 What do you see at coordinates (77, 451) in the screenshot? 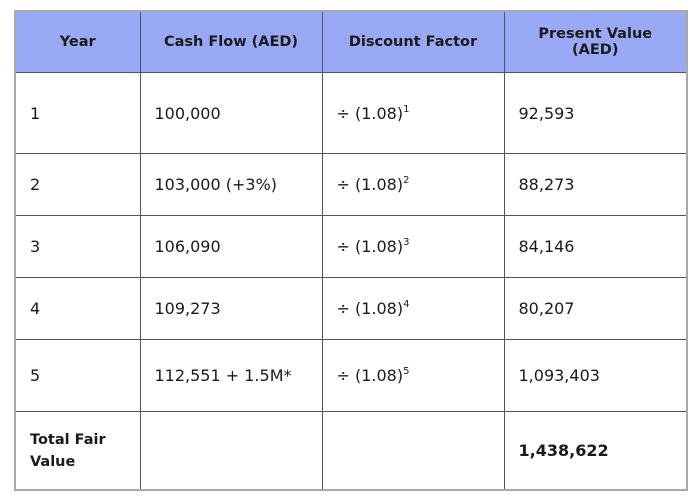
I see `total-label: Total Fair Value` at bounding box center [77, 451].